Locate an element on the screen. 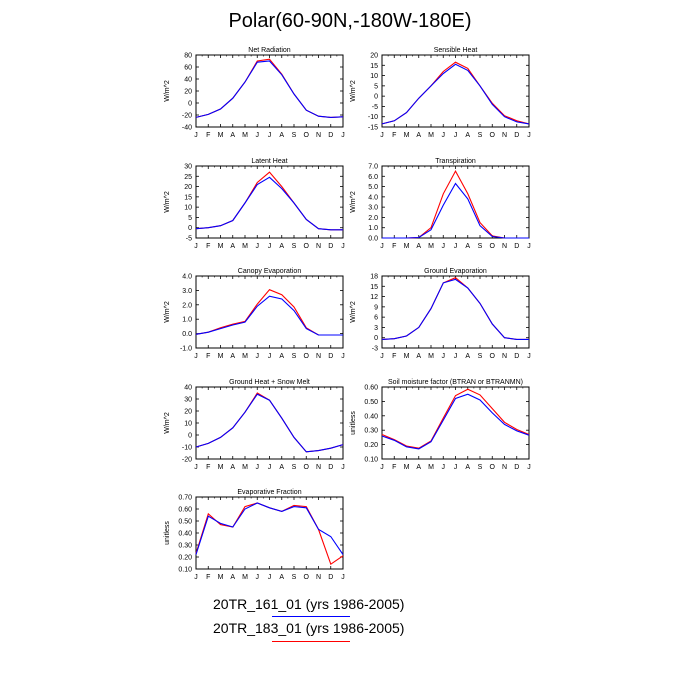 Image resolution: width=700 pixels, height=700 pixels. panel-9-ylabel: unitless is located at coordinates (167, 533).